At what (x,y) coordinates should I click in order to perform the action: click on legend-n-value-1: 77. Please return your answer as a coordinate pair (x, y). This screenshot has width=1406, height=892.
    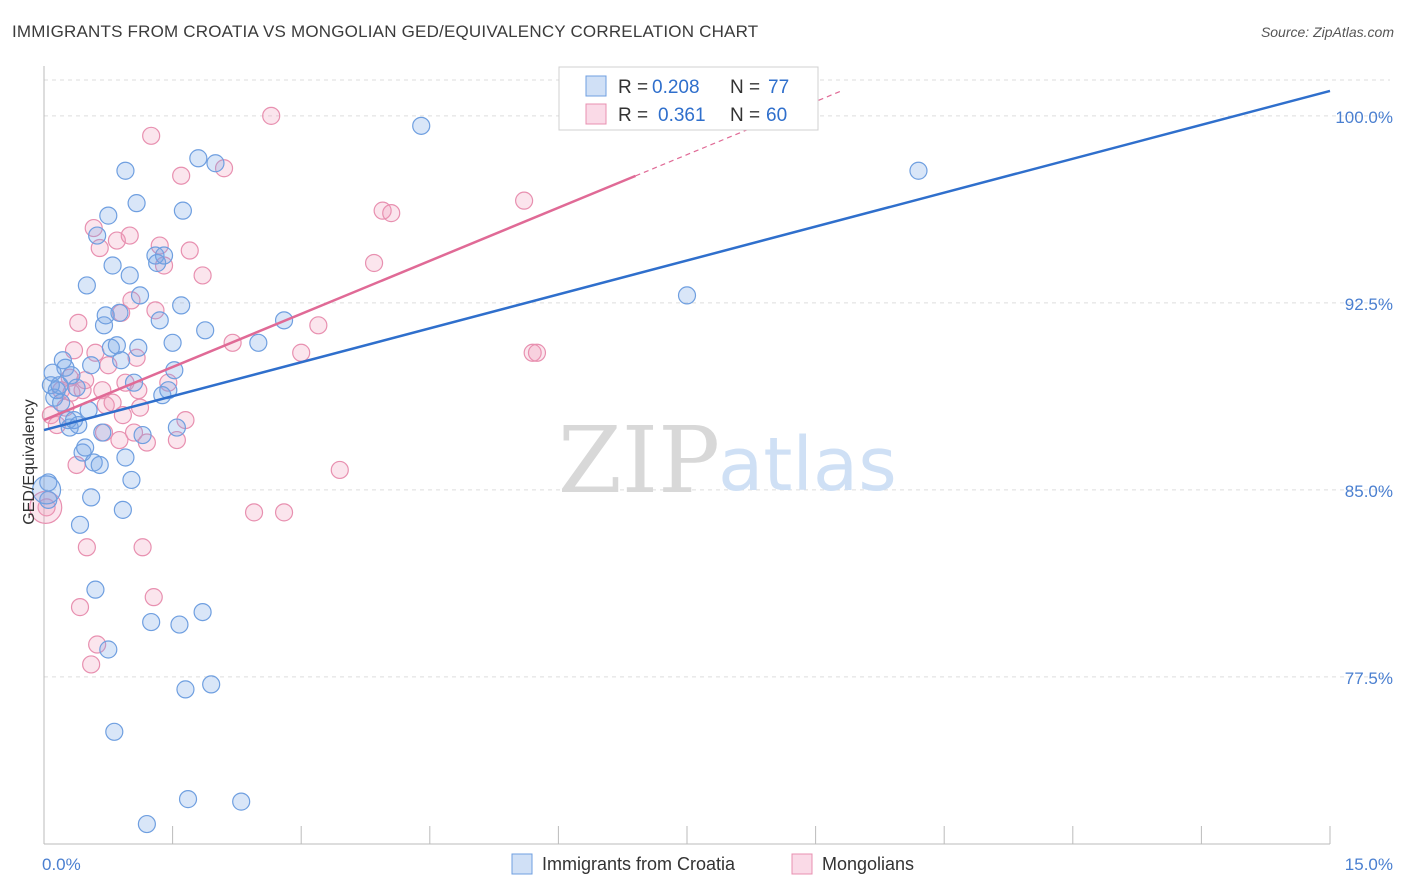
    Looking at the image, I should click on (778, 87).